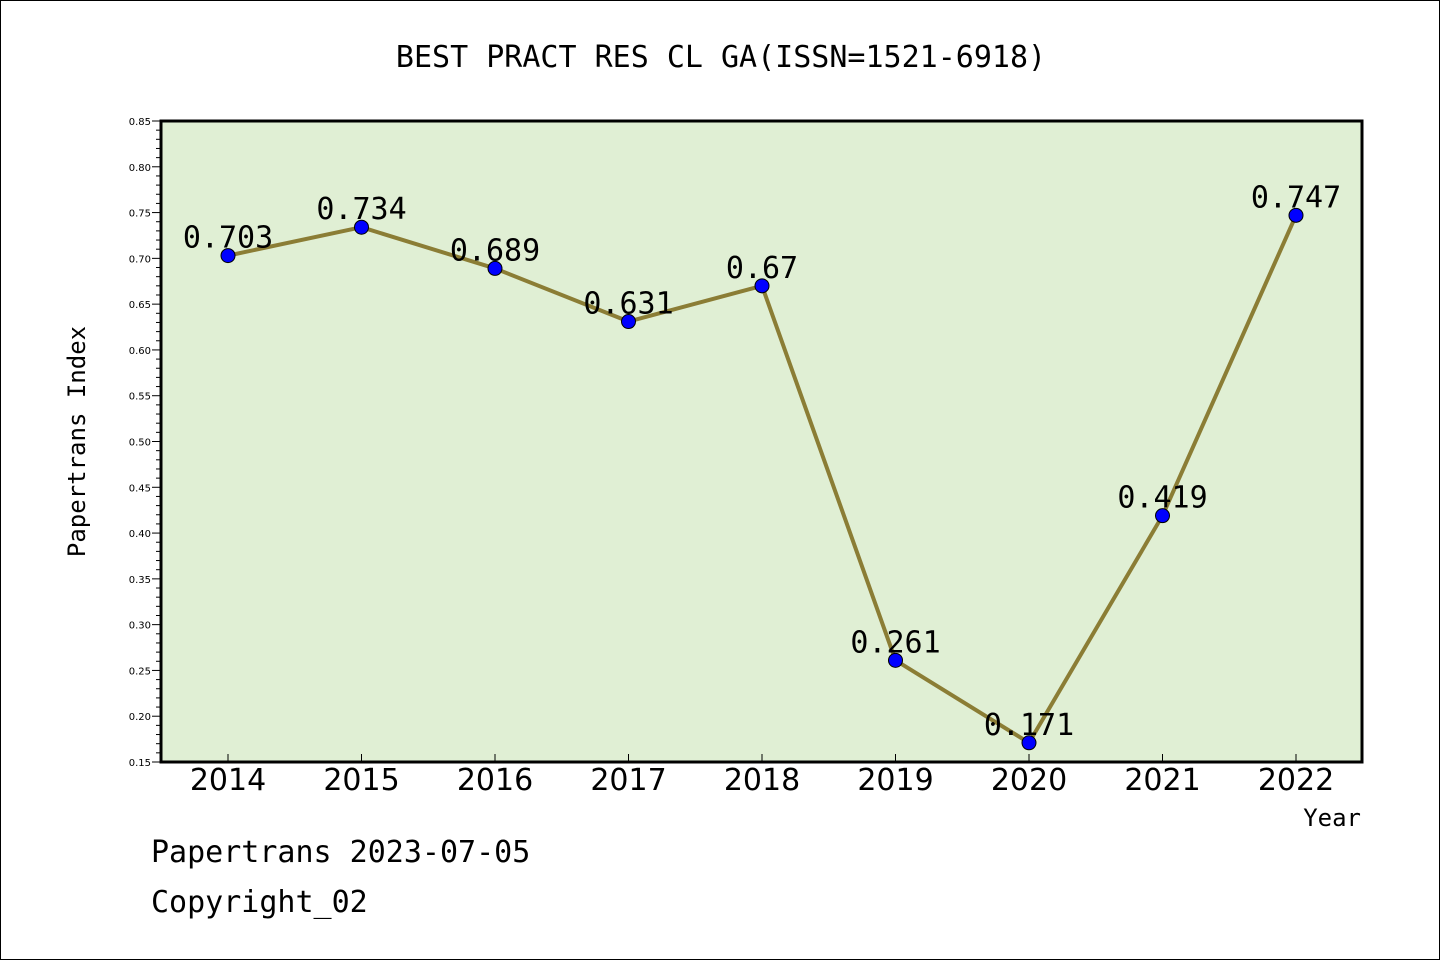  I want to click on x-tick-label: 2019, so click(895, 780).